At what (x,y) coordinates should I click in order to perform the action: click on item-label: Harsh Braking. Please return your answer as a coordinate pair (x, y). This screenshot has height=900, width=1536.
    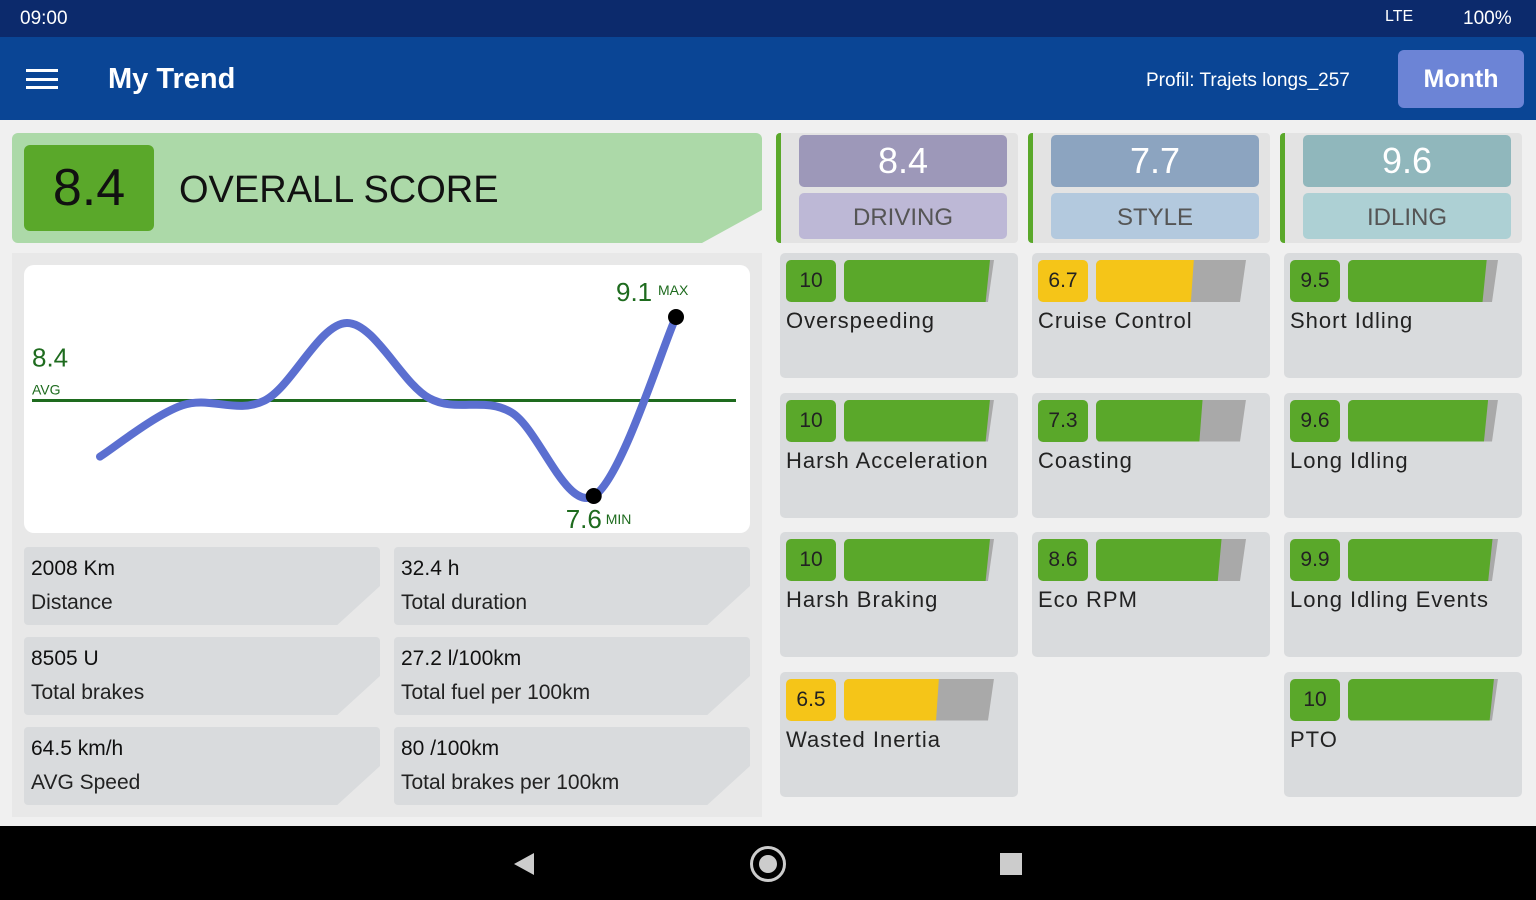
    Looking at the image, I should click on (862, 599).